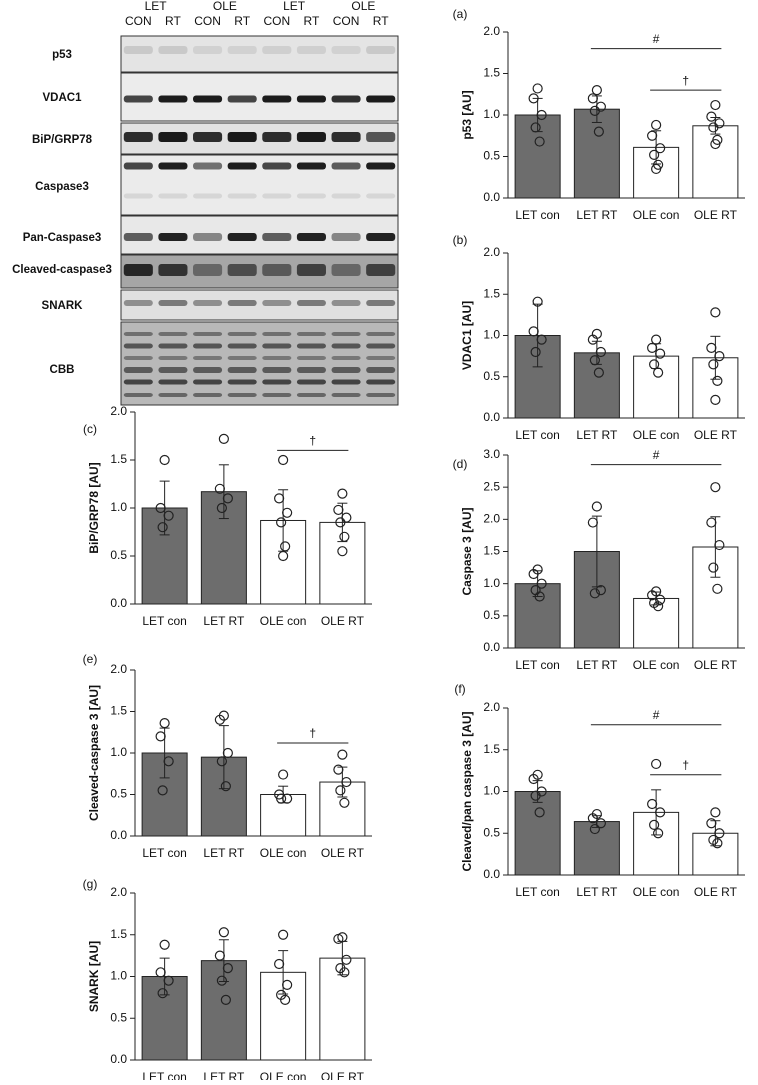  Describe the element at coordinates (491, 832) in the screenshot. I see `y-tick-label: 0.5` at that location.